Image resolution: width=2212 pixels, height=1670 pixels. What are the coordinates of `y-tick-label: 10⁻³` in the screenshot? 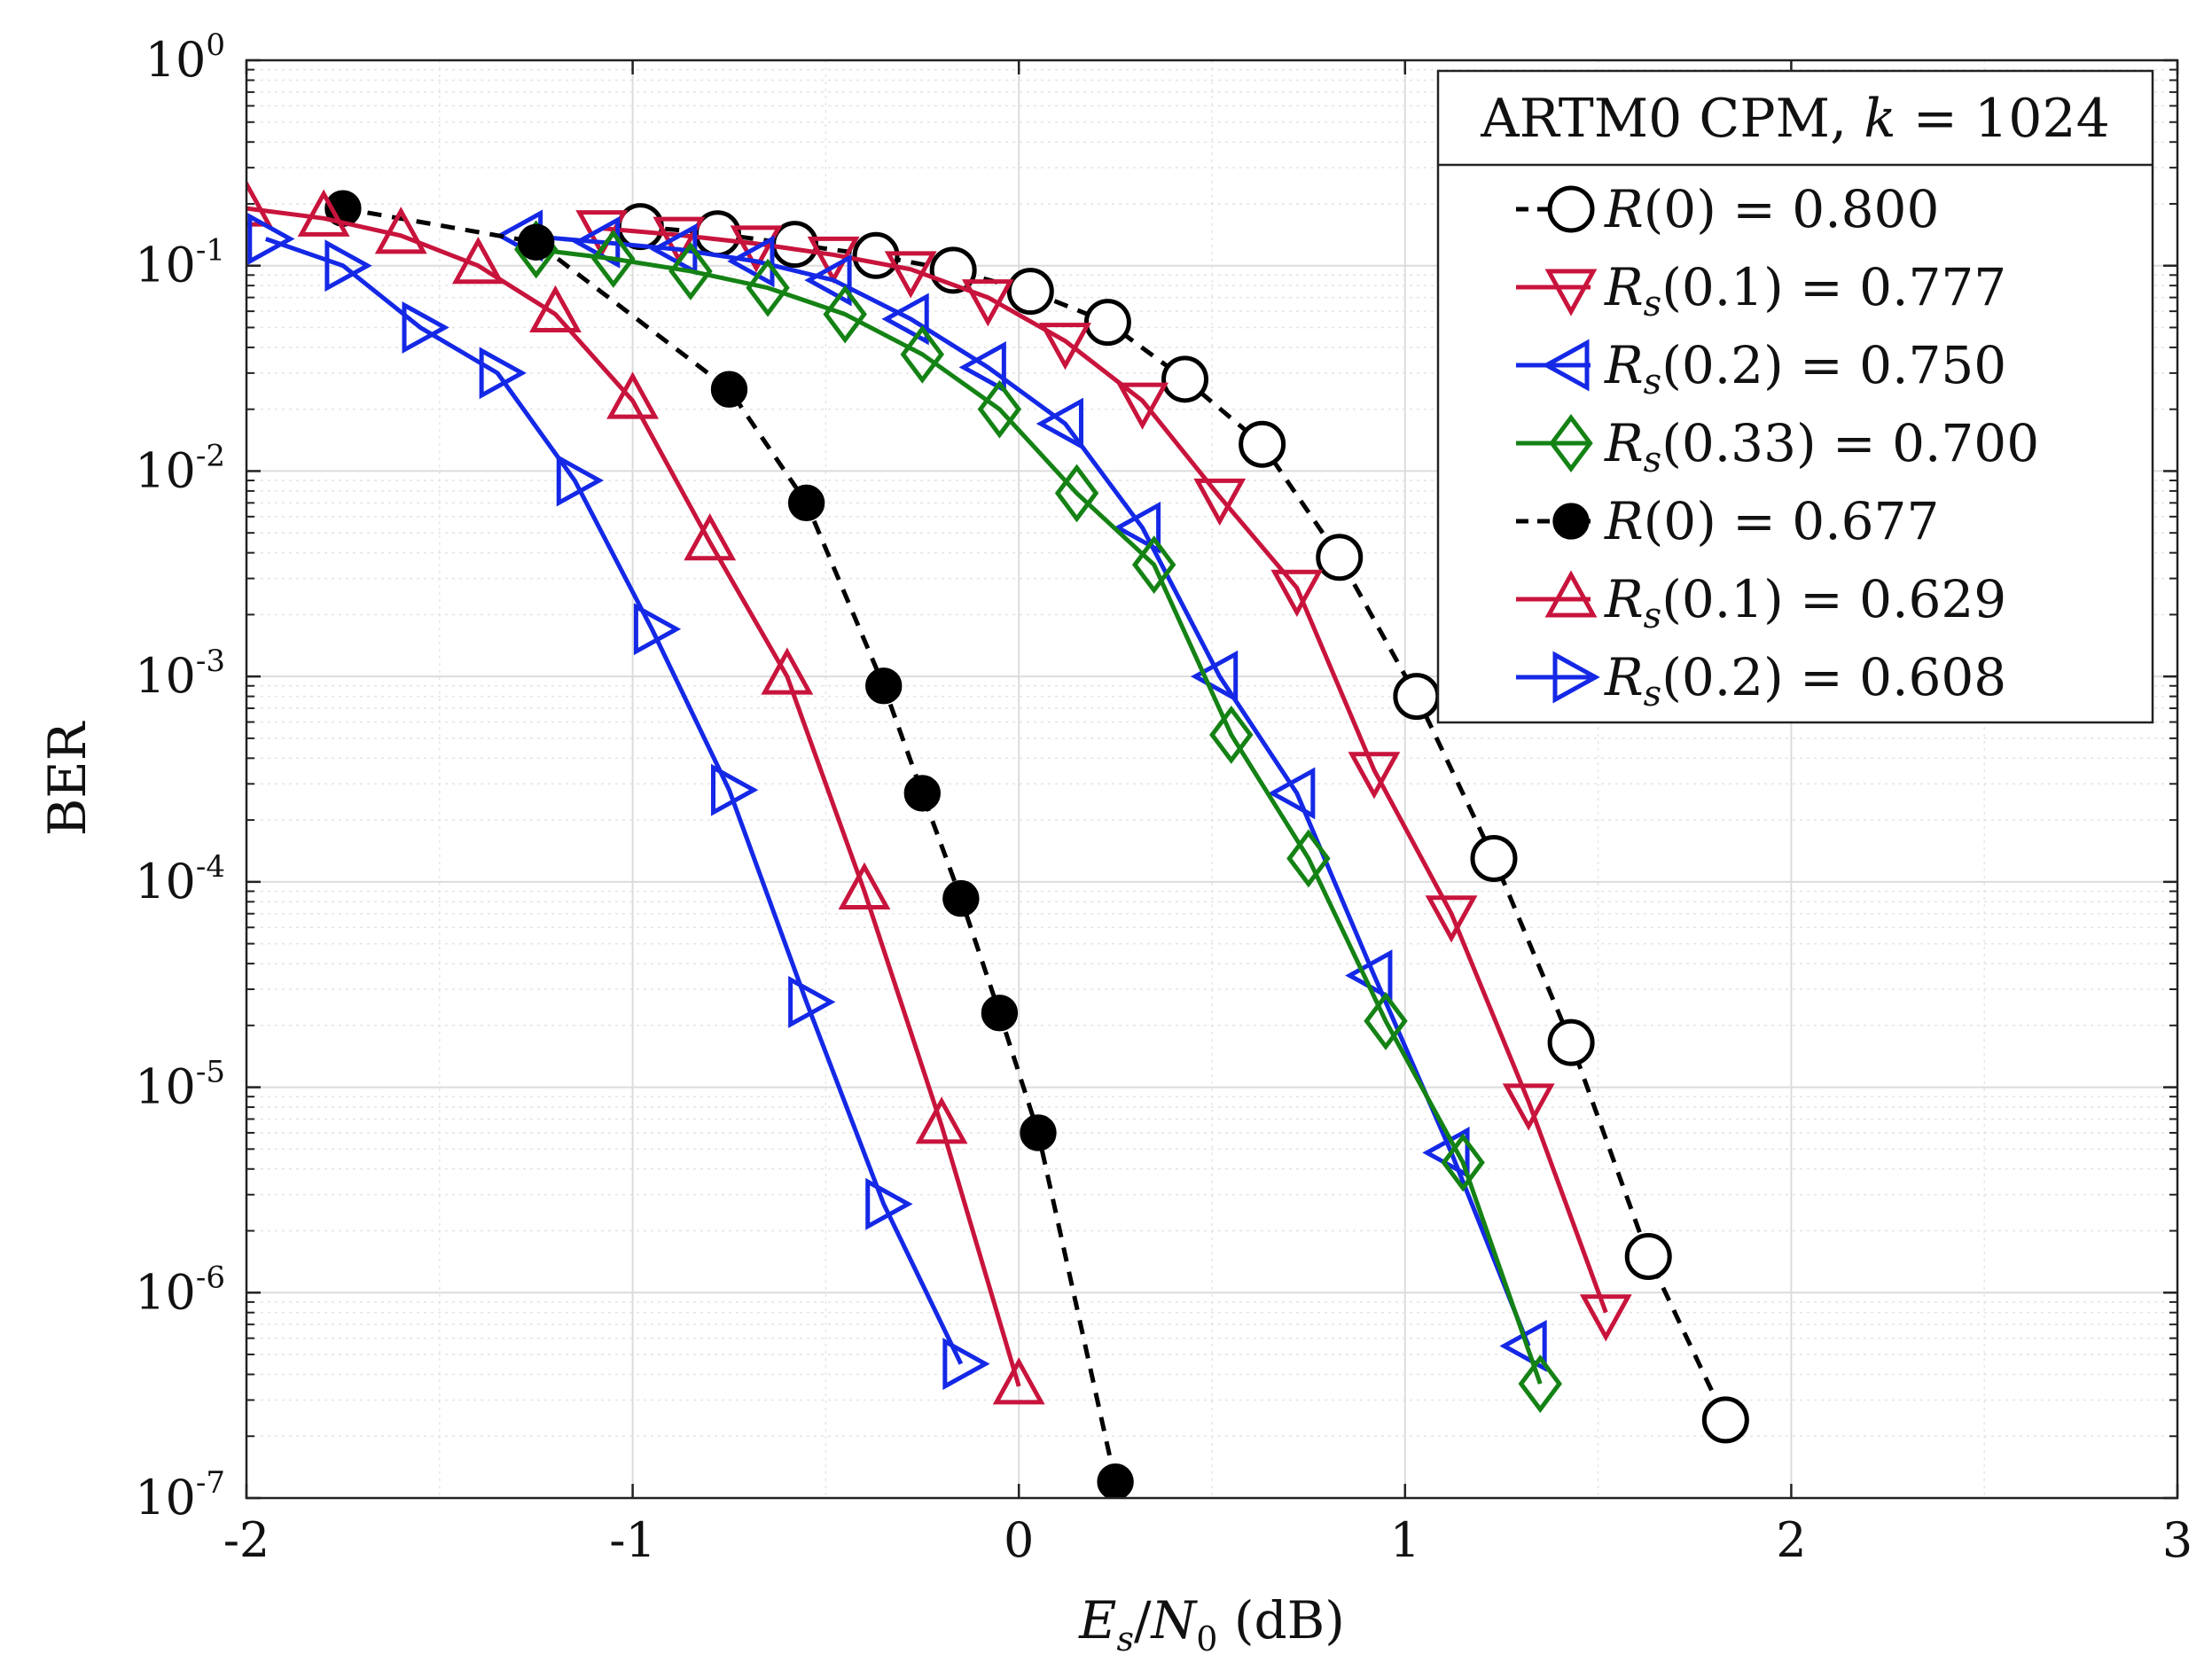 It's located at (180, 674).